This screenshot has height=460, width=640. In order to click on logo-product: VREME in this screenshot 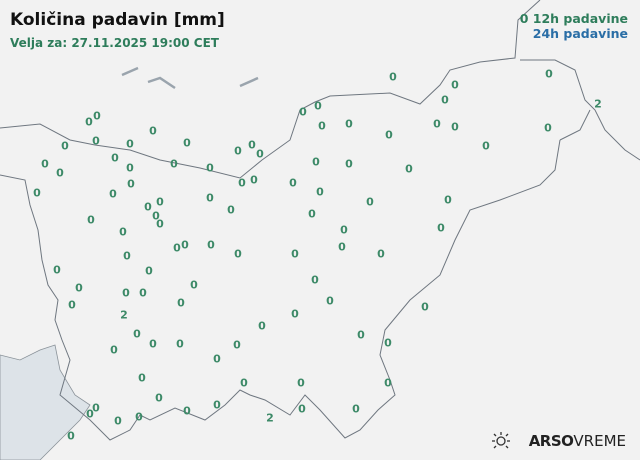, I will do `click(599, 441)`.